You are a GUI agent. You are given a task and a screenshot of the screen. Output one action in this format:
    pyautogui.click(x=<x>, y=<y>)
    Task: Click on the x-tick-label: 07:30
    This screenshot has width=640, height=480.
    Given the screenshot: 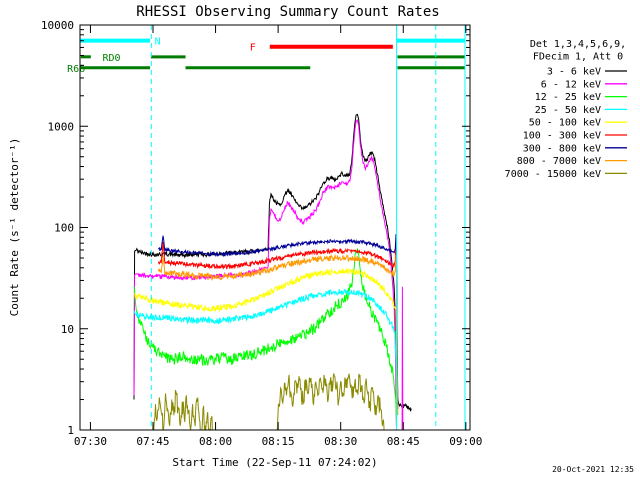 What is the action you would take?
    pyautogui.click(x=90, y=441)
    